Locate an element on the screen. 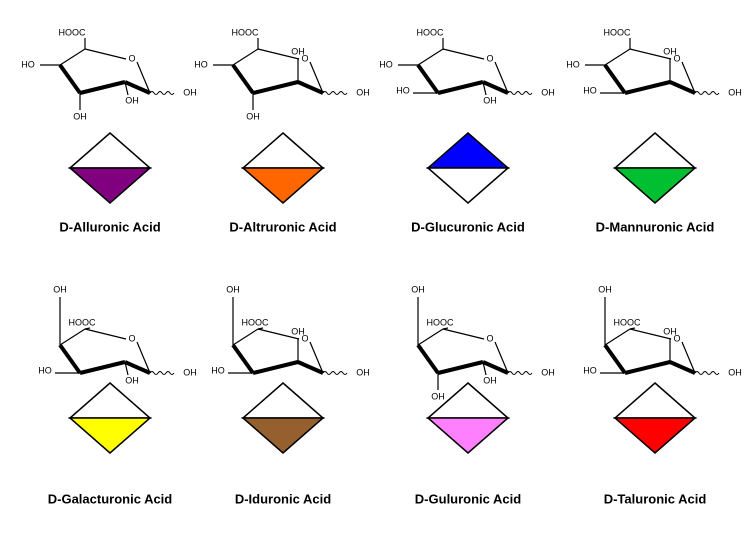 Image resolution: width=748 pixels, height=539 pixels. sugar-name: D-Galacturonic Acid is located at coordinates (110, 498).